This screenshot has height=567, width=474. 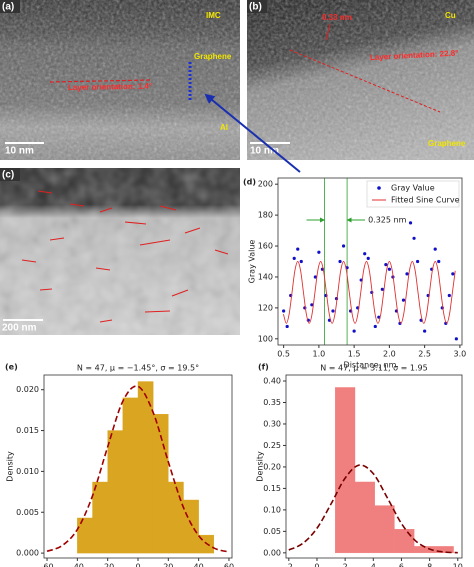 I want to click on y-tick-label: 0.000, so click(x=27, y=553).